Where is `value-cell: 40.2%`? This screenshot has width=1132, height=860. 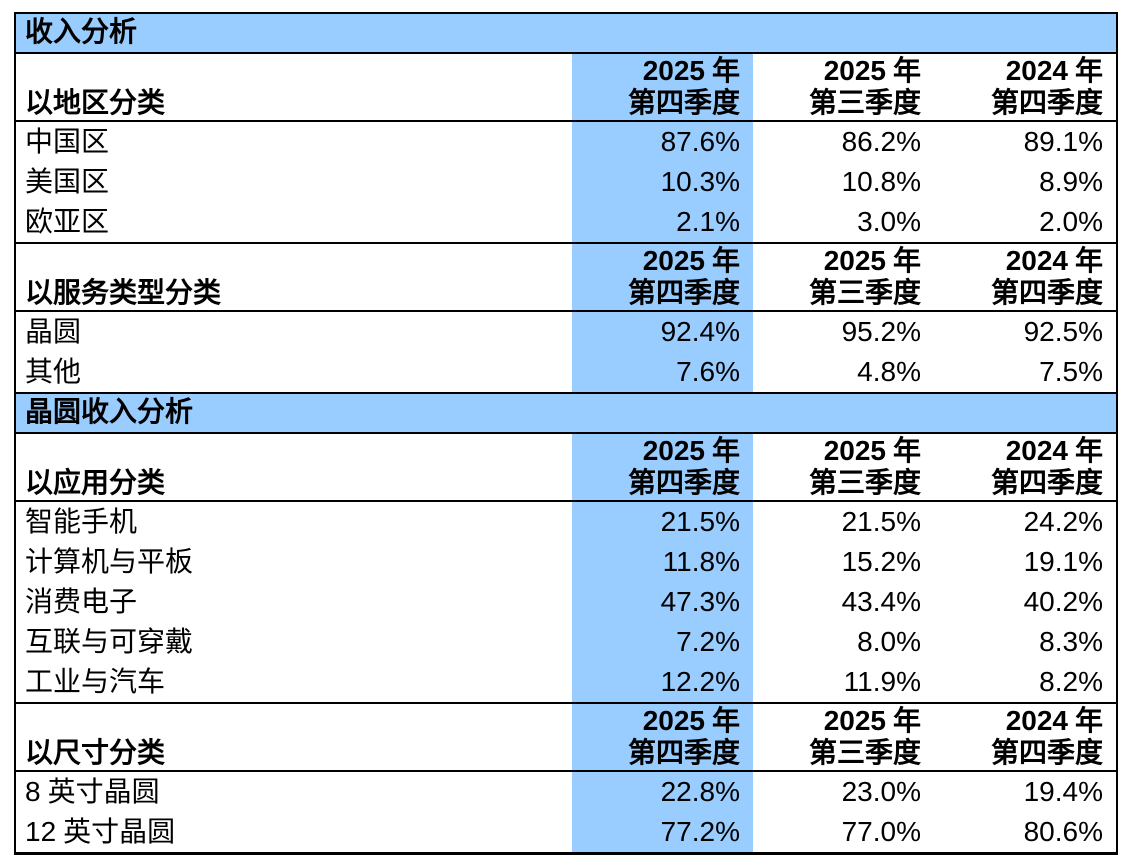
value-cell: 40.2% is located at coordinates (1063, 601).